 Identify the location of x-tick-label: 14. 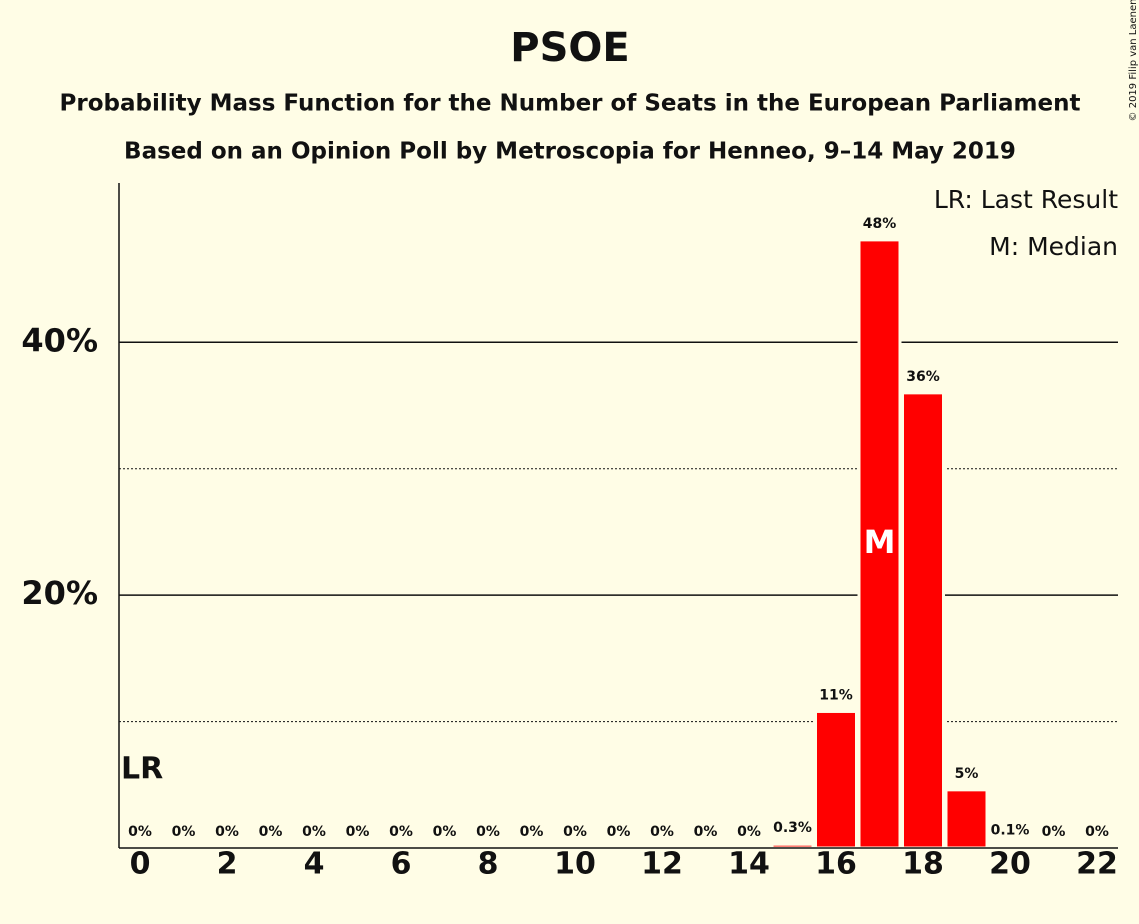
(749, 864).